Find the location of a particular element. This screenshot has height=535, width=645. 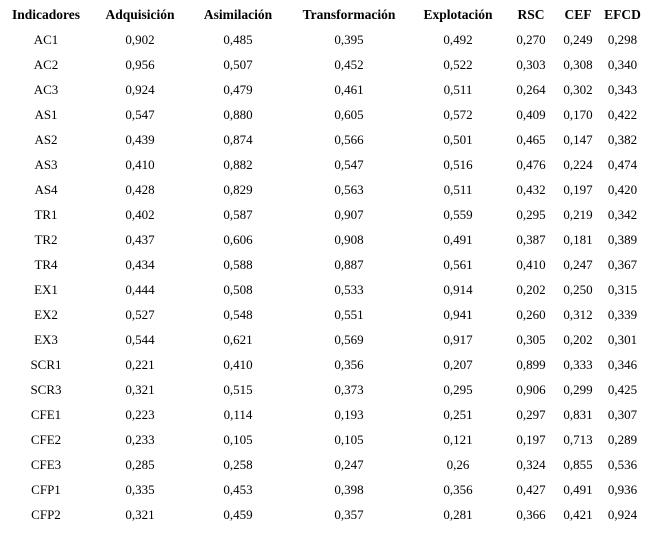

cell: 0,829 is located at coordinates (238, 189).